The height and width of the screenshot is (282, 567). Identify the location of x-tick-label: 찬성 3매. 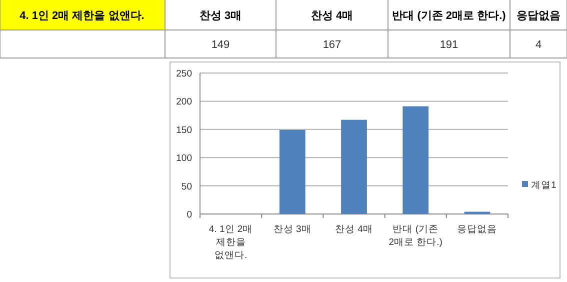
(292, 229).